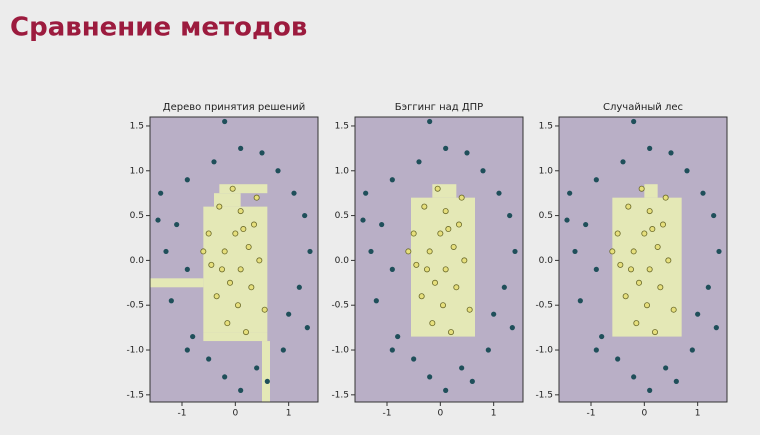  Describe the element at coordinates (235, 414) in the screenshot. I see `x-tick-label: 0` at that location.